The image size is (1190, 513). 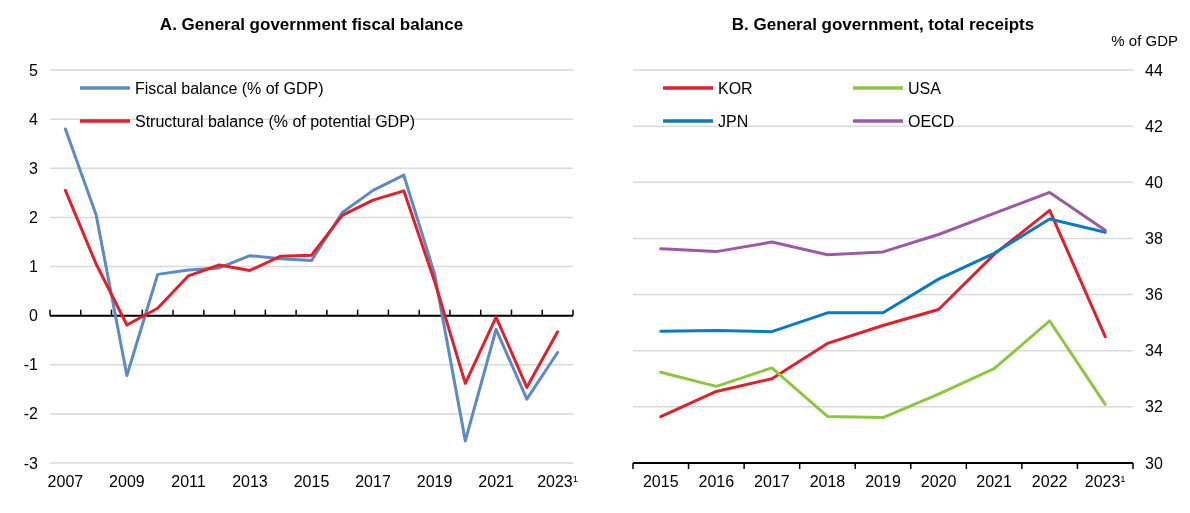 What do you see at coordinates (1154, 351) in the screenshot?
I see `y2-tick-label: 34` at bounding box center [1154, 351].